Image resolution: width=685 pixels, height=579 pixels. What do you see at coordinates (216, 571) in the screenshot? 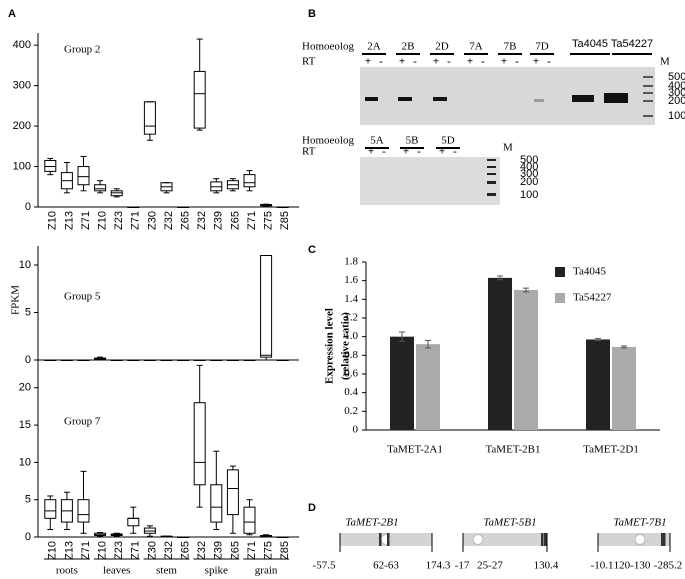
I see `group-label: spike` at bounding box center [216, 571].